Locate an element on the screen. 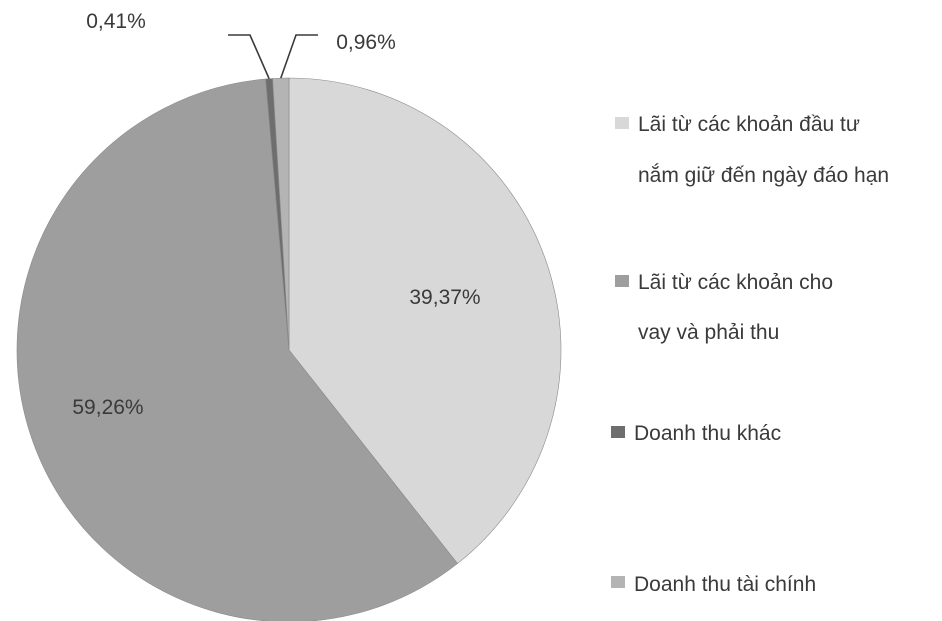 Image resolution: width=942 pixels, height=621 pixels. pie-slice-financial-revenue is located at coordinates (281, 214).